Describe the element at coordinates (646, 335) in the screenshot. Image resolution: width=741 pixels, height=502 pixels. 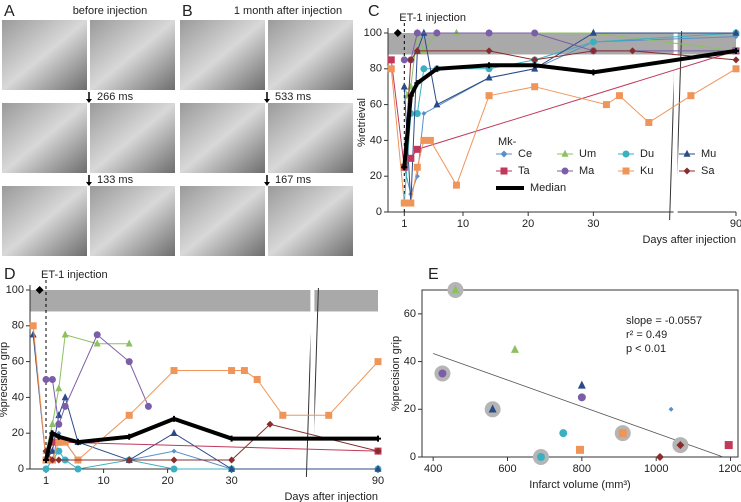
I see `annotation: r² = 0.49` at that location.